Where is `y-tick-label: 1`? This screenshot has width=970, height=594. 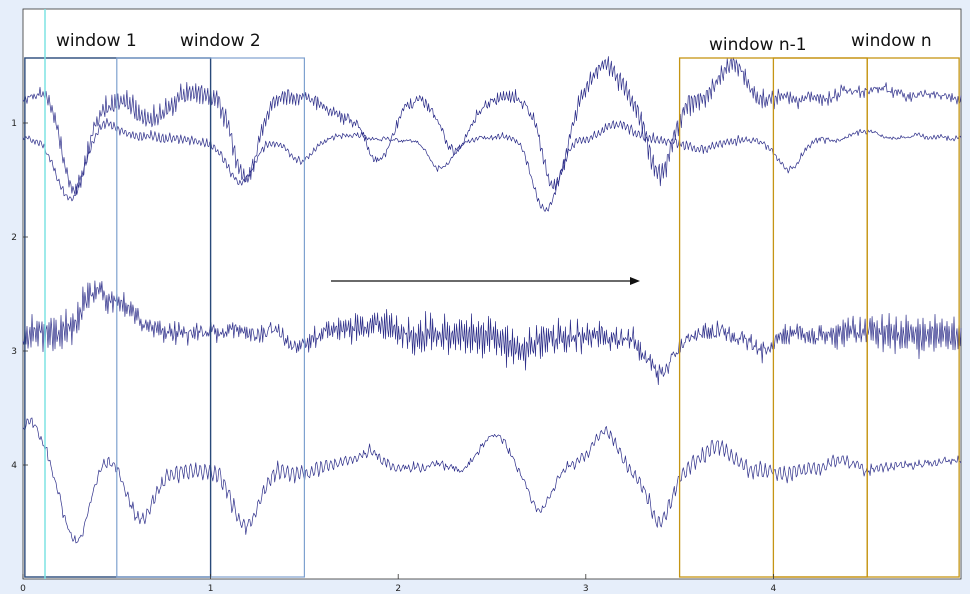
y-tick-label: 1 is located at coordinates (14, 124).